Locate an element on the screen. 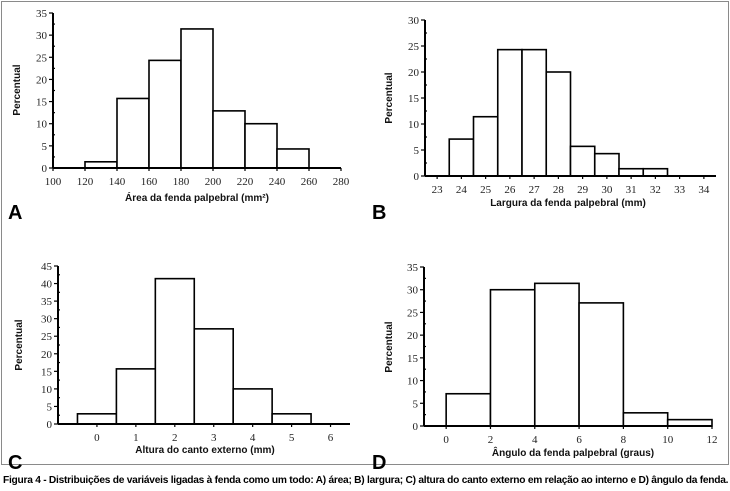 This screenshot has height=491, width=730. x-tick-label: 120 is located at coordinates (85, 182).